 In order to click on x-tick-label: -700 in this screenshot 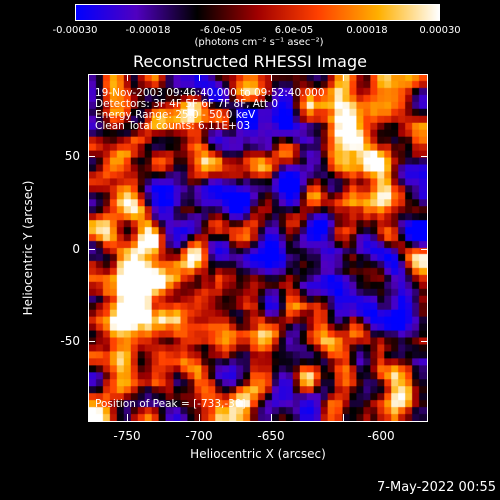, I will do `click(199, 436)`.